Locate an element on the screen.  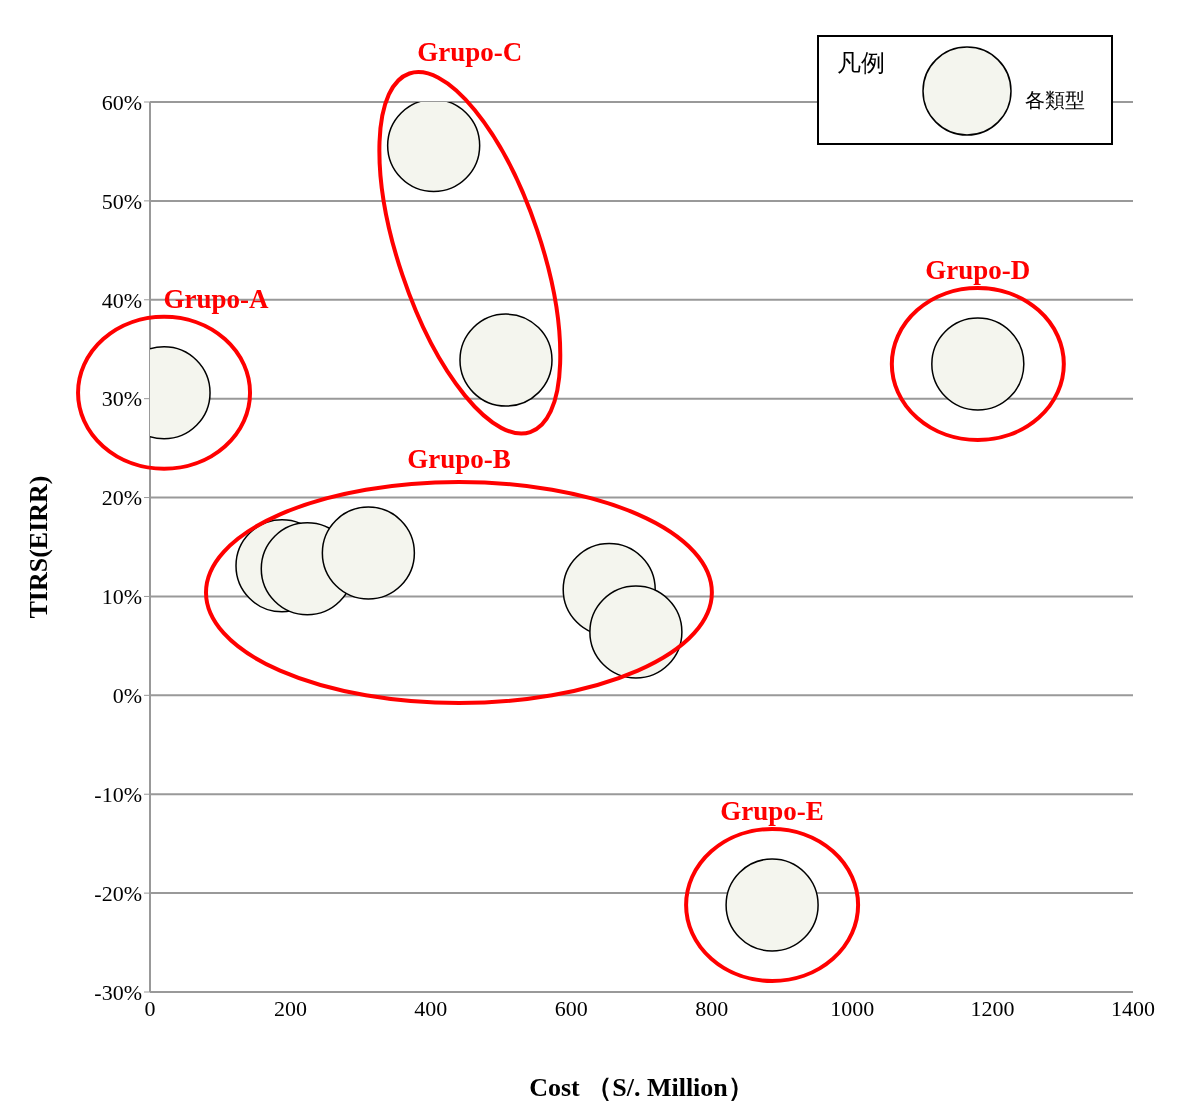
y-tick-label: -20% is located at coordinates (118, 893).